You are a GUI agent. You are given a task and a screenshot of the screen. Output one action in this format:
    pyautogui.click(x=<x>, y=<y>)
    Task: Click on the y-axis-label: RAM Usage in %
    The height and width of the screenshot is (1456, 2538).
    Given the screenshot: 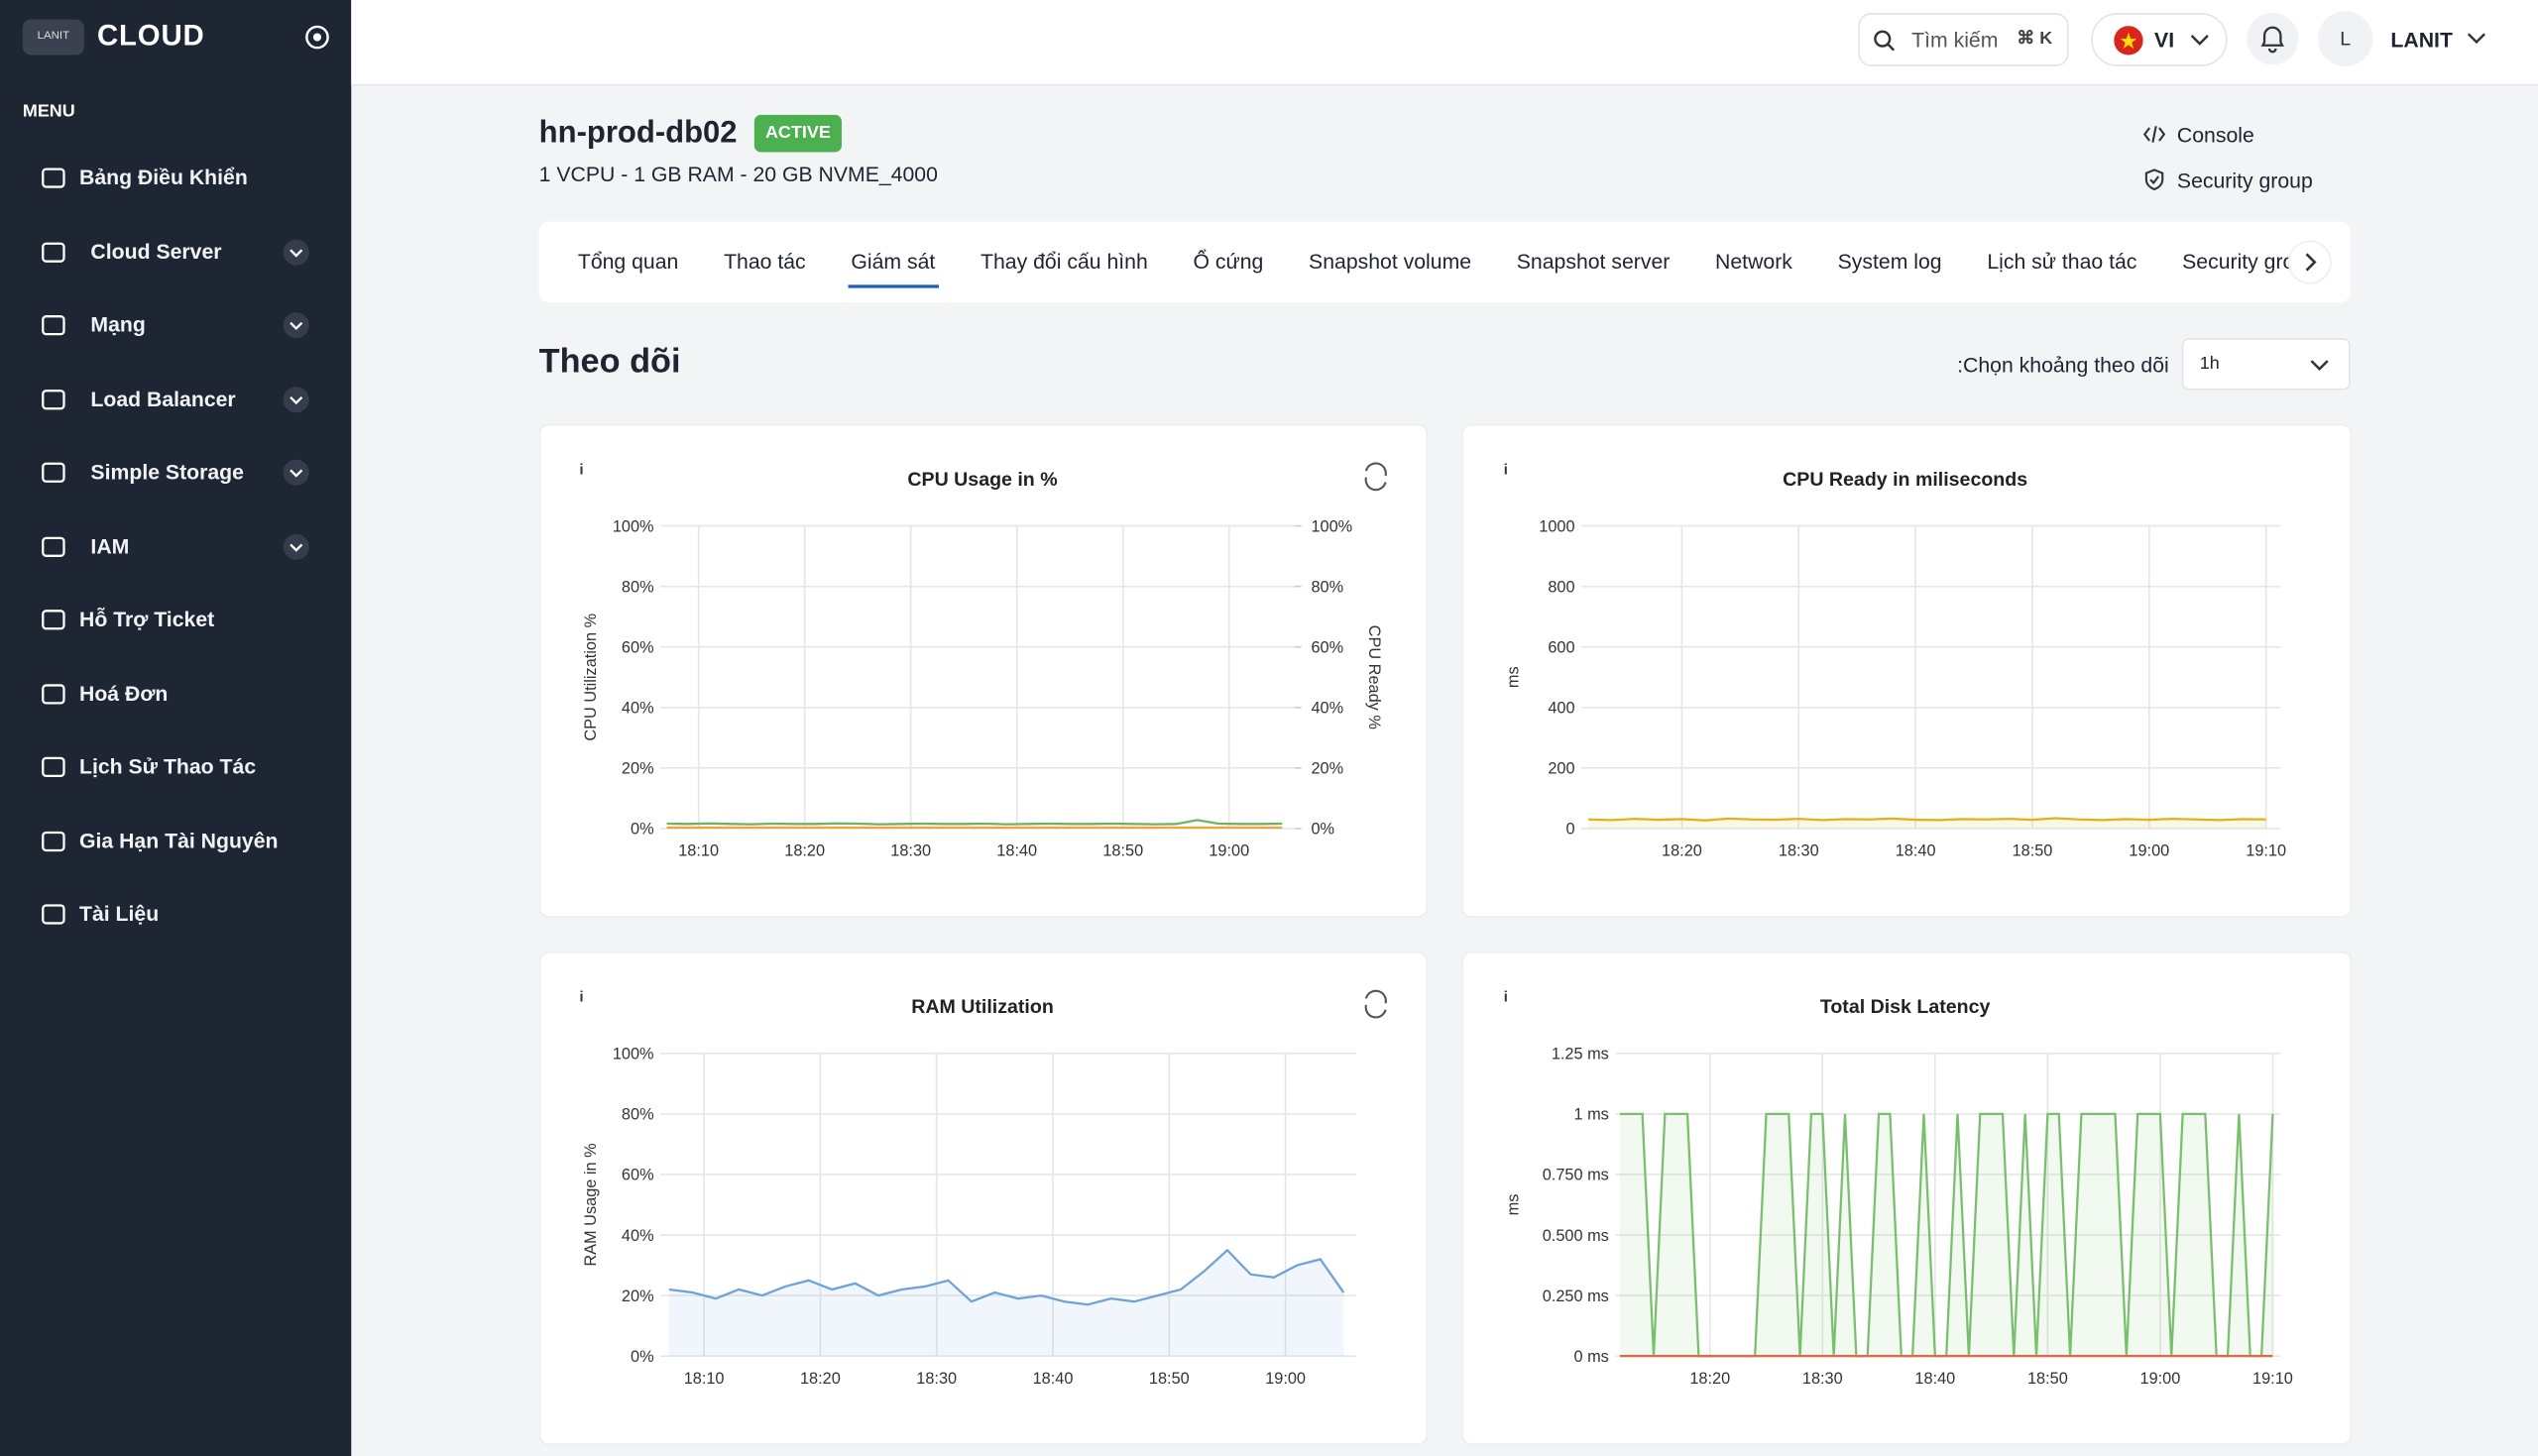 What is the action you would take?
    pyautogui.click(x=591, y=1204)
    